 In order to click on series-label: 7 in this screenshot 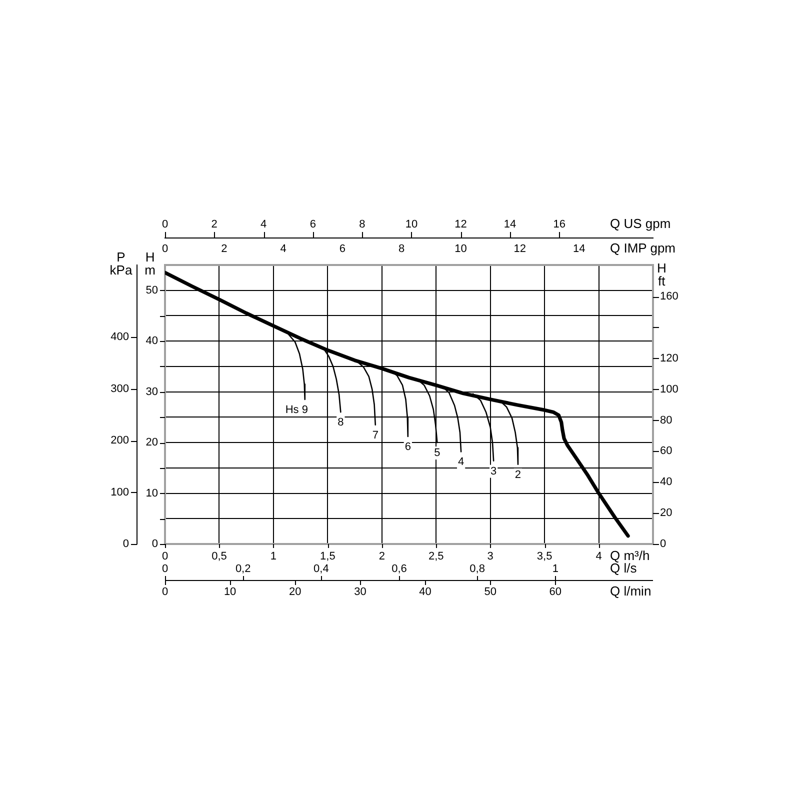, I will do `click(375, 435)`.